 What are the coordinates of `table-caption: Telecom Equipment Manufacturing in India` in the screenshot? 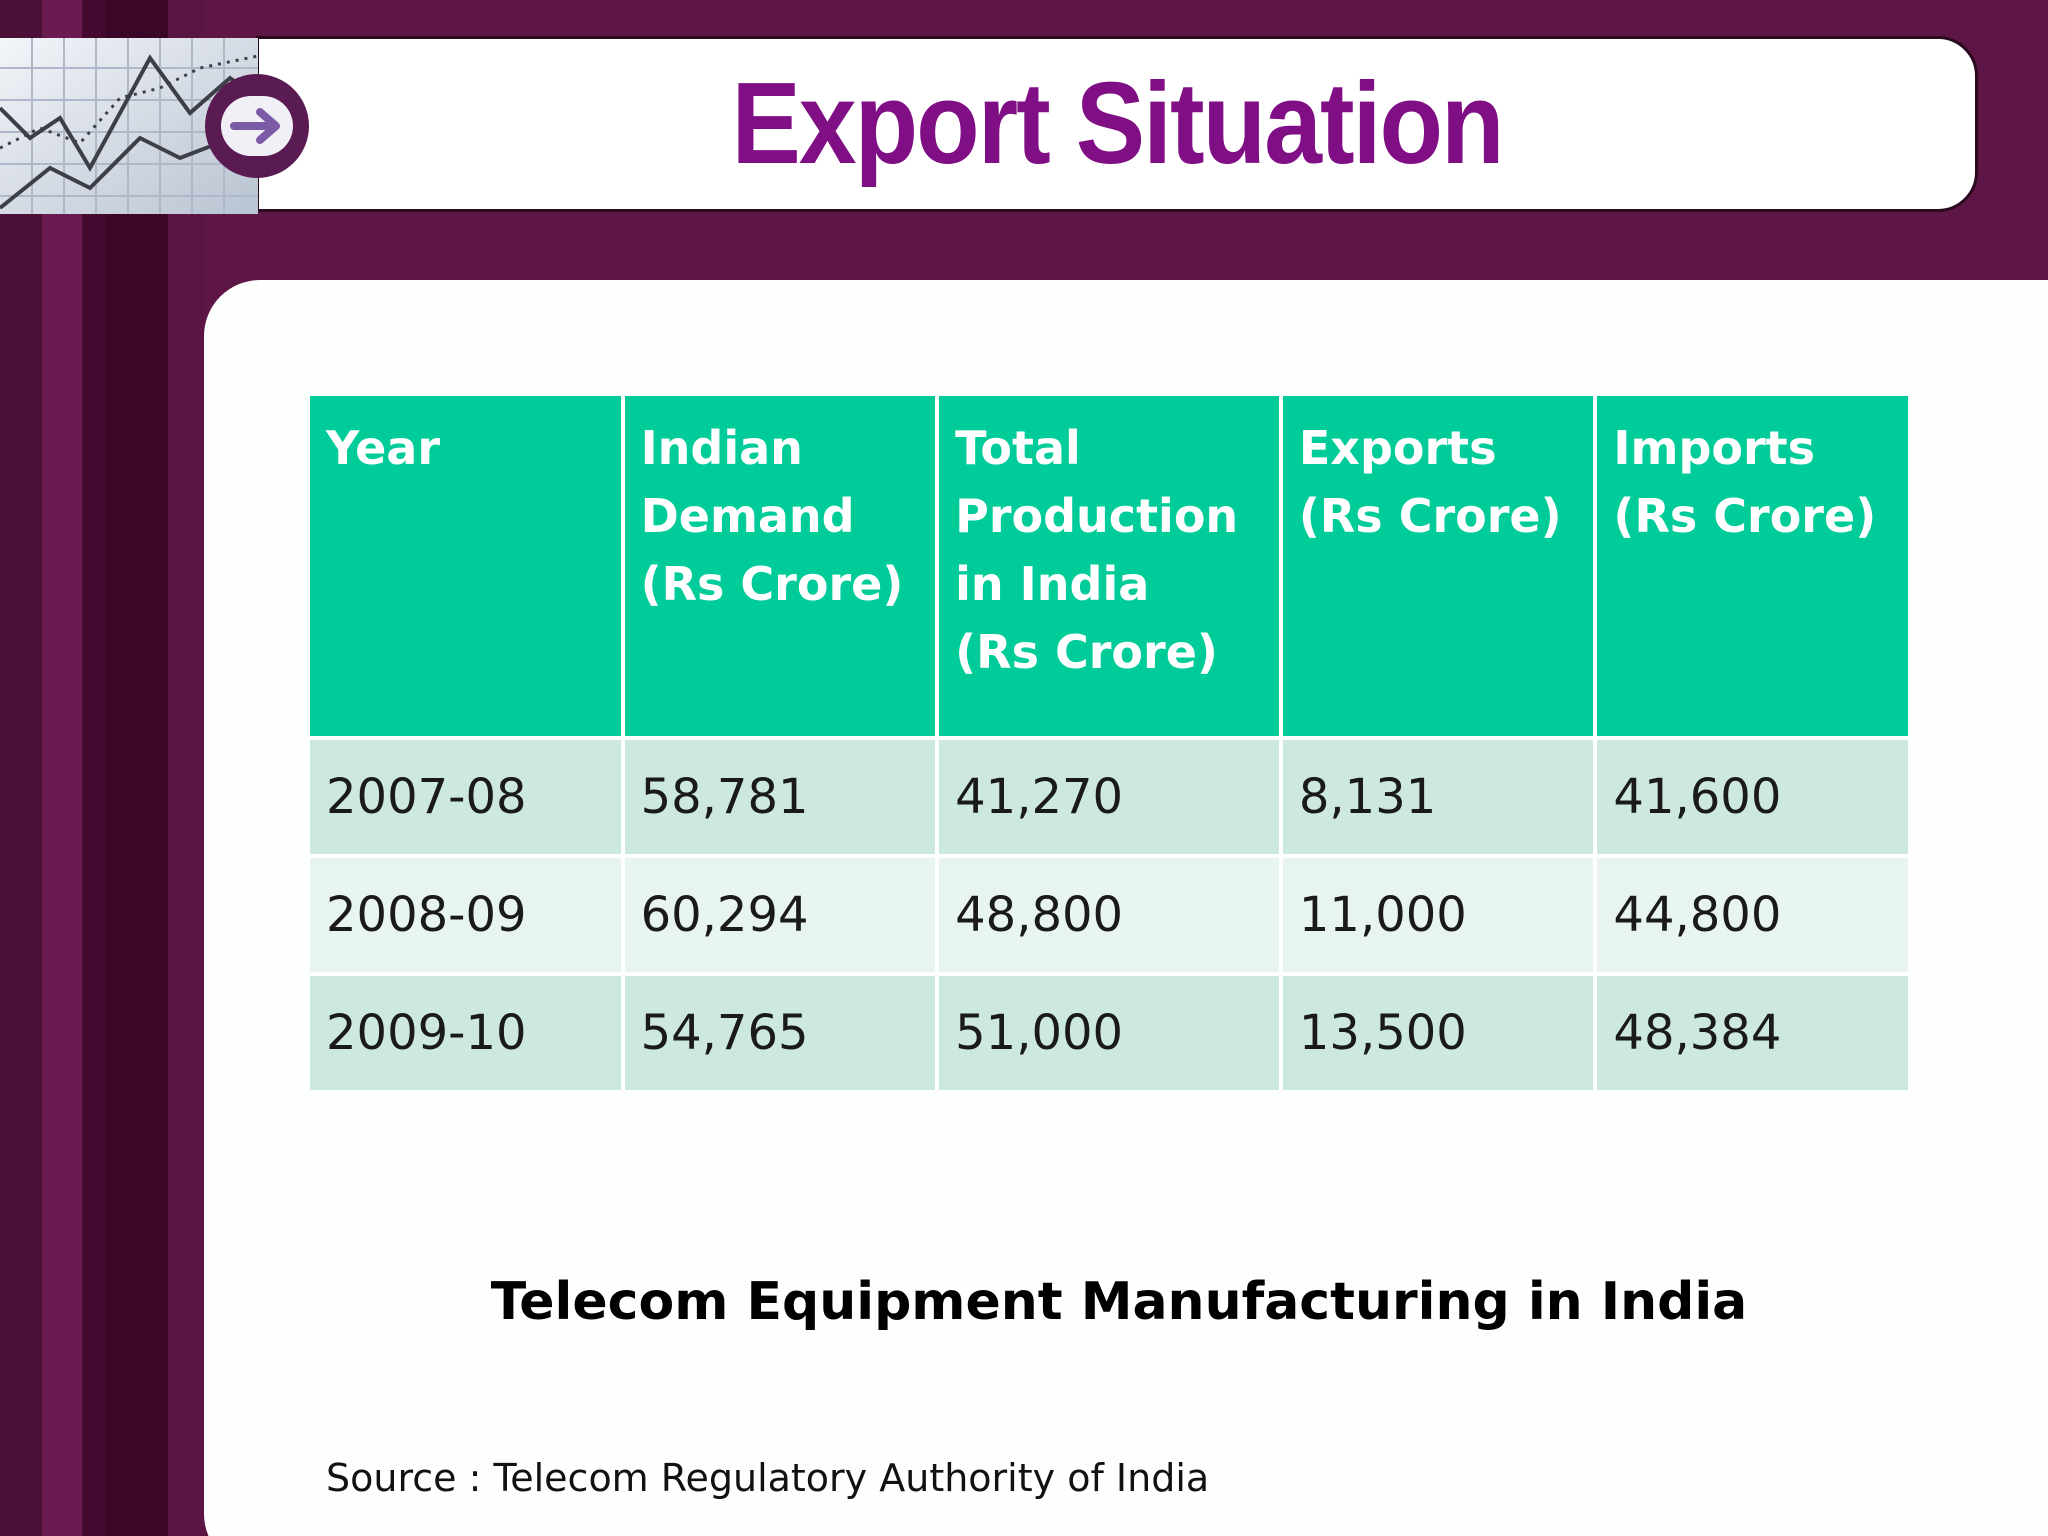 It's located at (1119, 1302).